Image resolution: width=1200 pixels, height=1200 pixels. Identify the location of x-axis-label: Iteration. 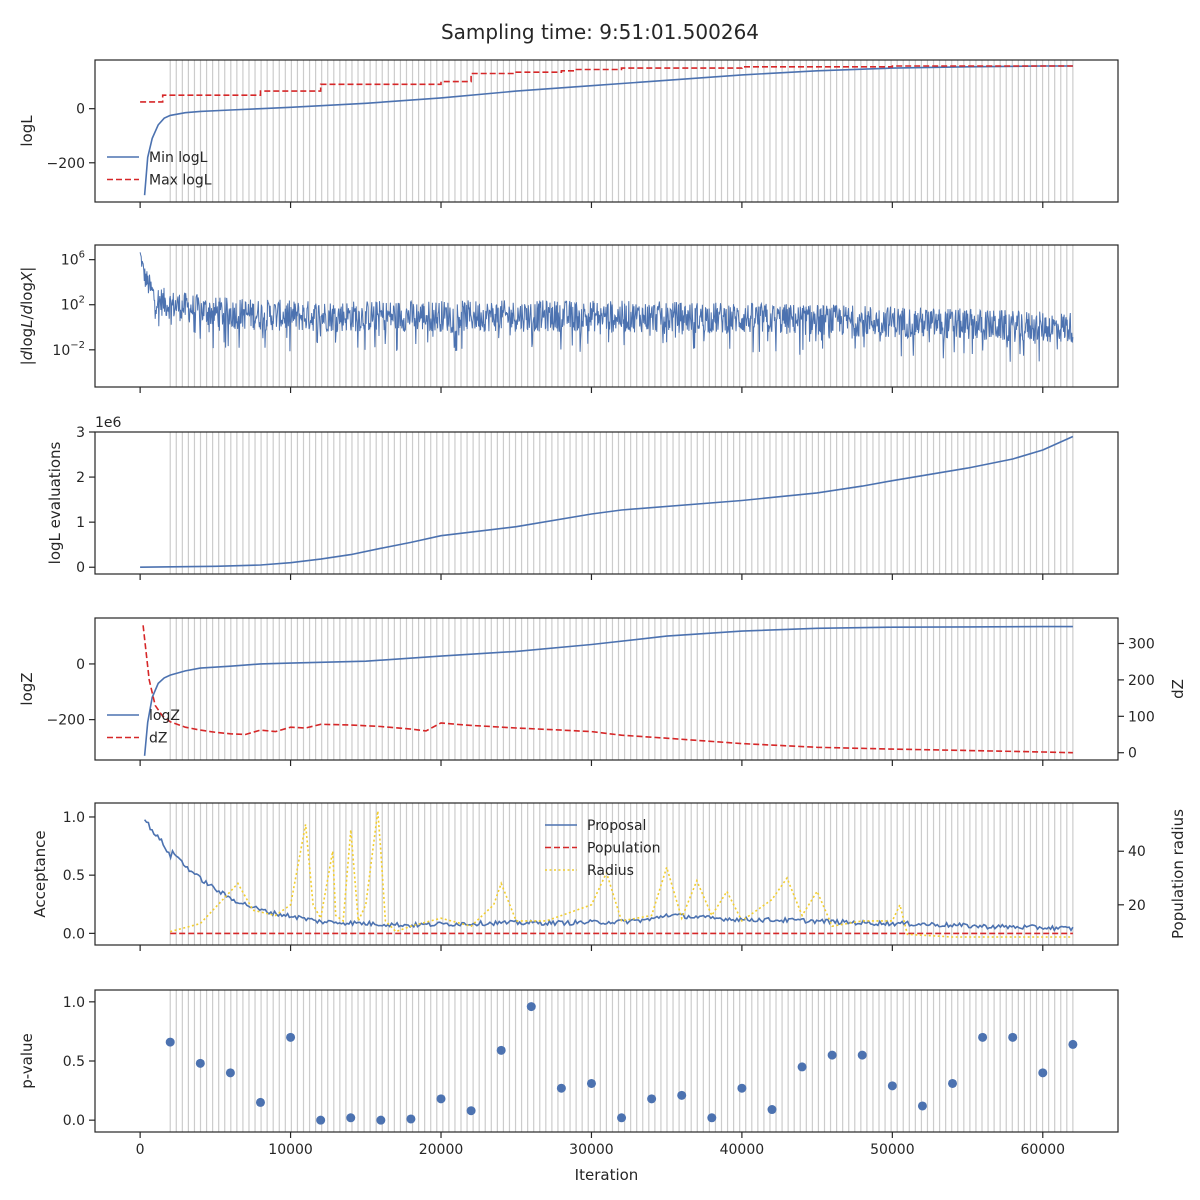
(607, 1175).